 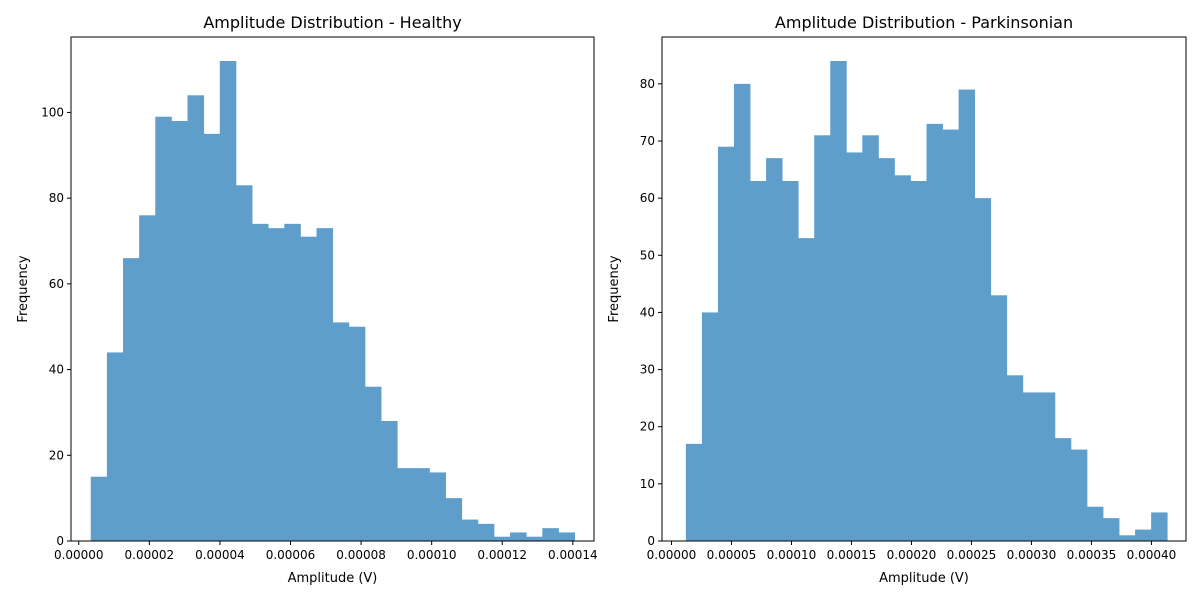 What do you see at coordinates (647, 255) in the screenshot?
I see `y-tick-label: 50` at bounding box center [647, 255].